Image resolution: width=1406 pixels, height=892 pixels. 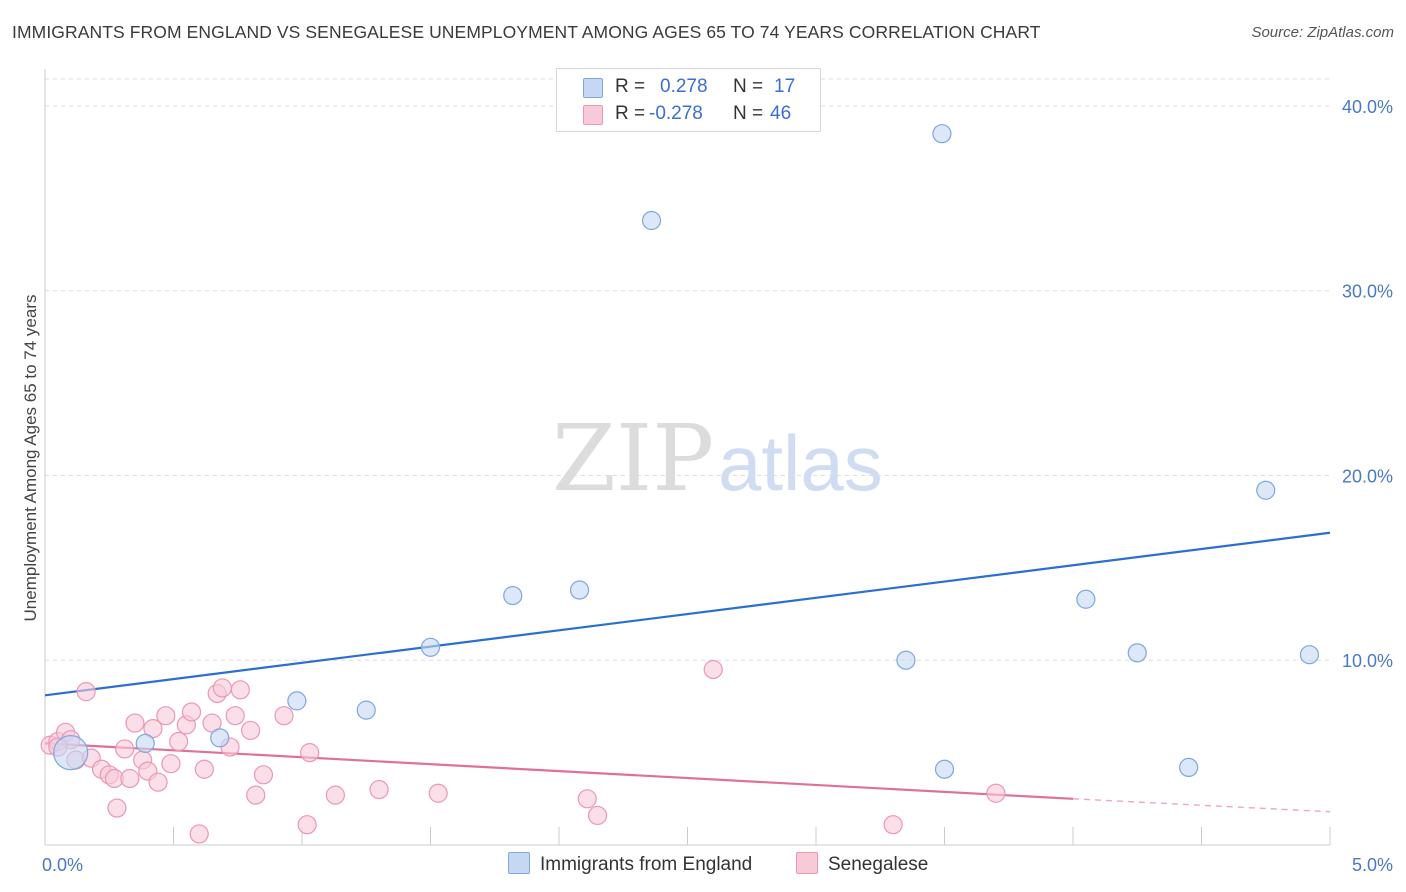 I want to click on senegalese-trend-extension, so click(x=1201, y=805).